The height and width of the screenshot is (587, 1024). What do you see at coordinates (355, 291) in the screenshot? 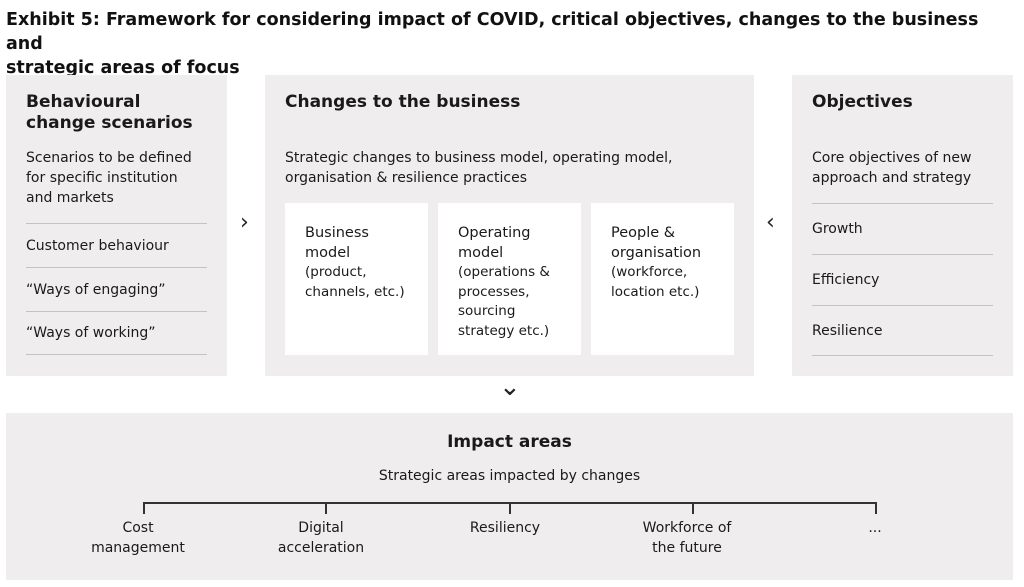
I see `card-desc-line: channels, etc.)` at bounding box center [355, 291].